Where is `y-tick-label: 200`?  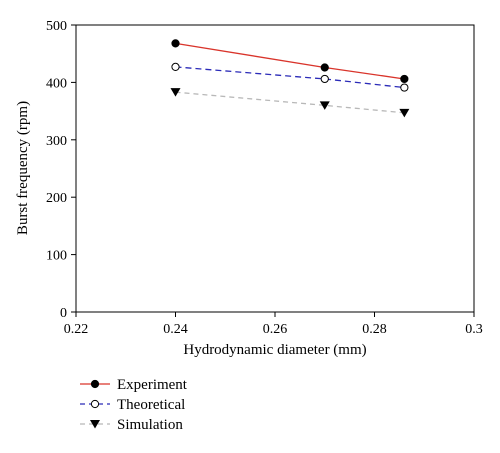 y-tick-label: 200 is located at coordinates (56, 198).